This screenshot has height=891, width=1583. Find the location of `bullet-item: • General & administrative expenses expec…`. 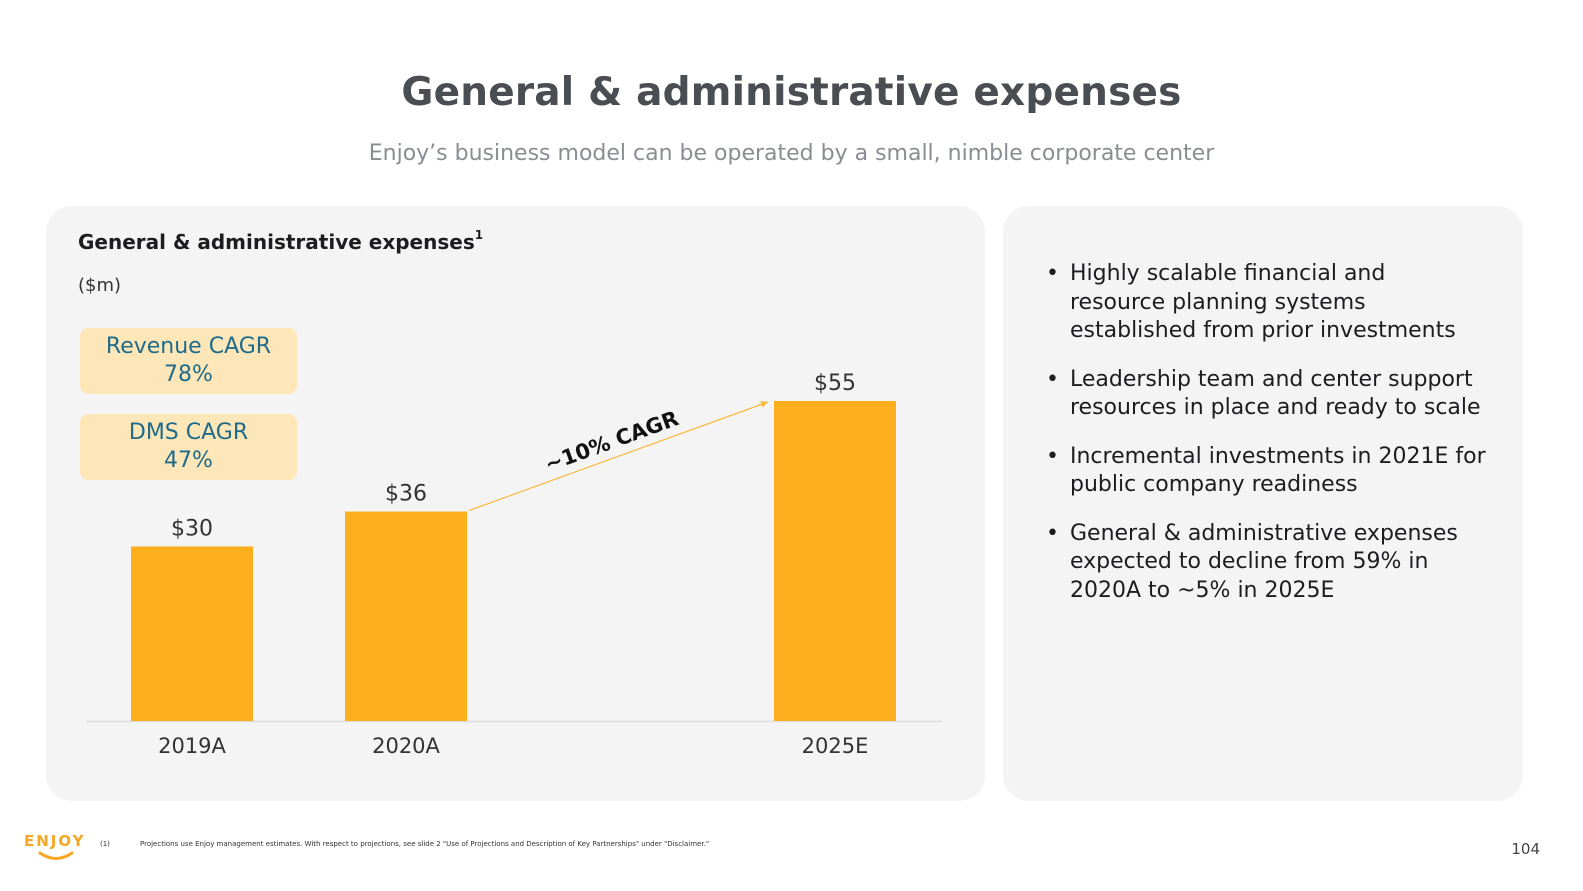

bullet-item: • General & administrative expenses expec… is located at coordinates (1266, 563).